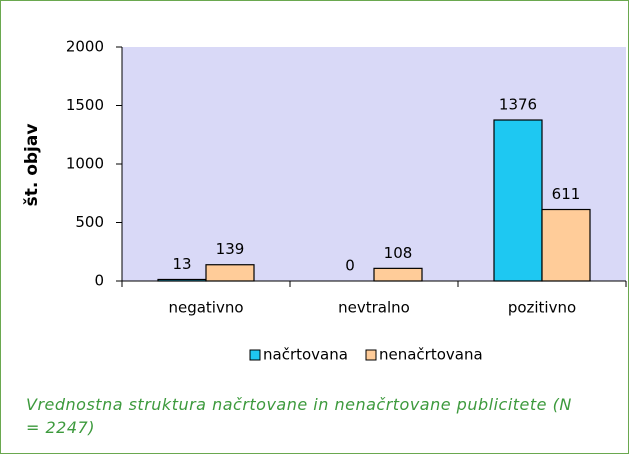 Image resolution: width=629 pixels, height=454 pixels. Describe the element at coordinates (205, 308) in the screenshot. I see `x-tick-label: negativno` at that location.